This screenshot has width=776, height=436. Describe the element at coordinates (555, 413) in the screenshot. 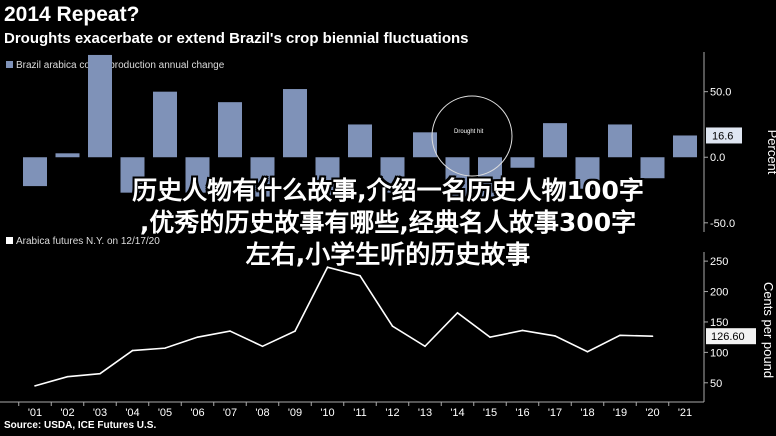

I see `x-tick-label-17: '17` at that location.